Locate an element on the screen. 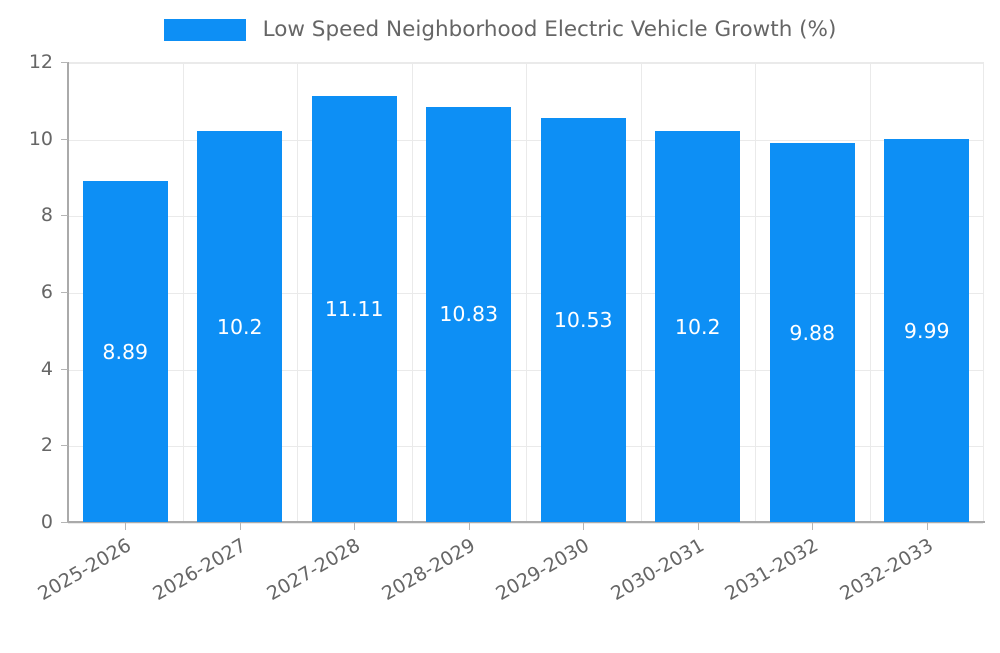  y-axis-spine is located at coordinates (68, 292).